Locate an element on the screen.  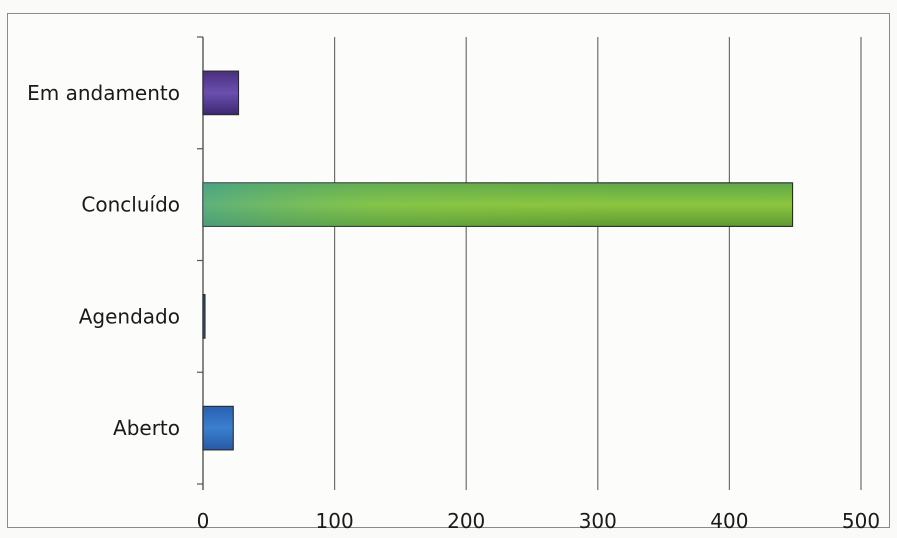
category-label: Aberto is located at coordinates (146, 428).